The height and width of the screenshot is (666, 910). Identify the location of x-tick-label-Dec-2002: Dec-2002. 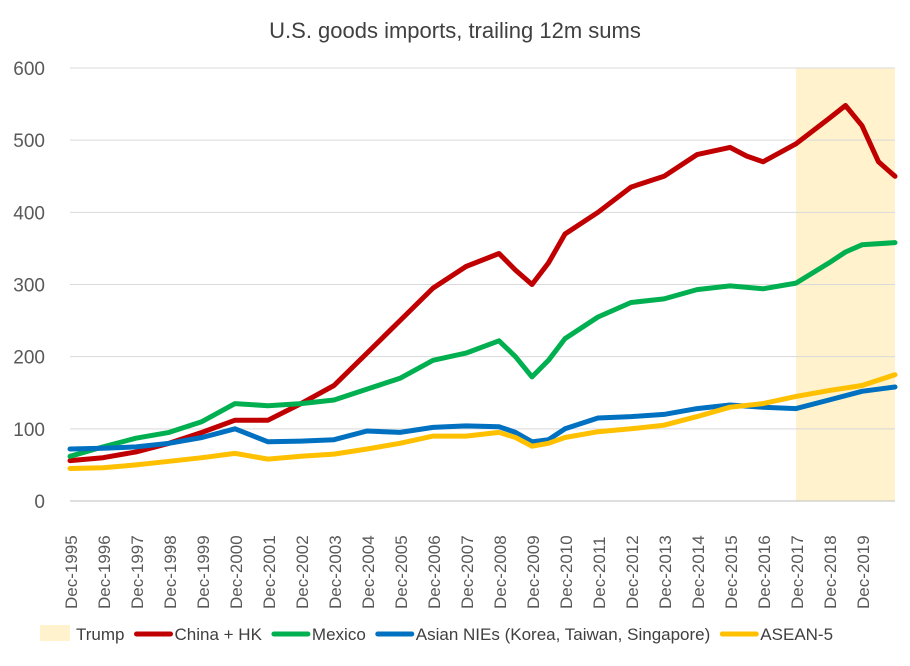
(302, 572).